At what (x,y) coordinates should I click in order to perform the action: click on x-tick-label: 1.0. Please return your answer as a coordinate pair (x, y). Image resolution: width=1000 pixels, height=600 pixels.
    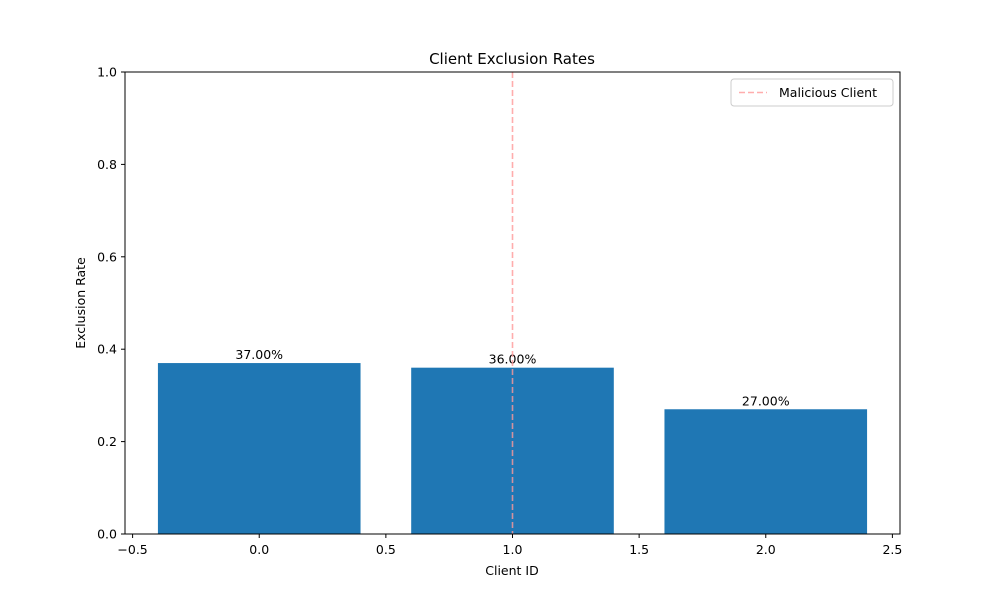
    Looking at the image, I should click on (513, 549).